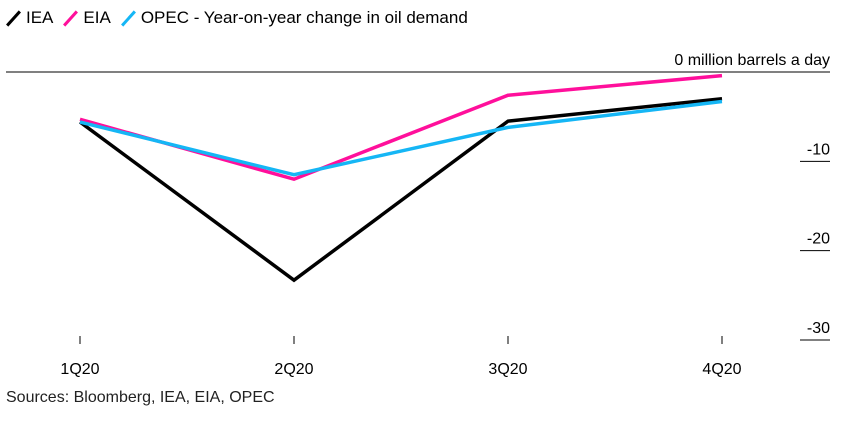 The width and height of the screenshot is (852, 430). I want to click on x-tick-label: 4Q20, so click(721, 369).